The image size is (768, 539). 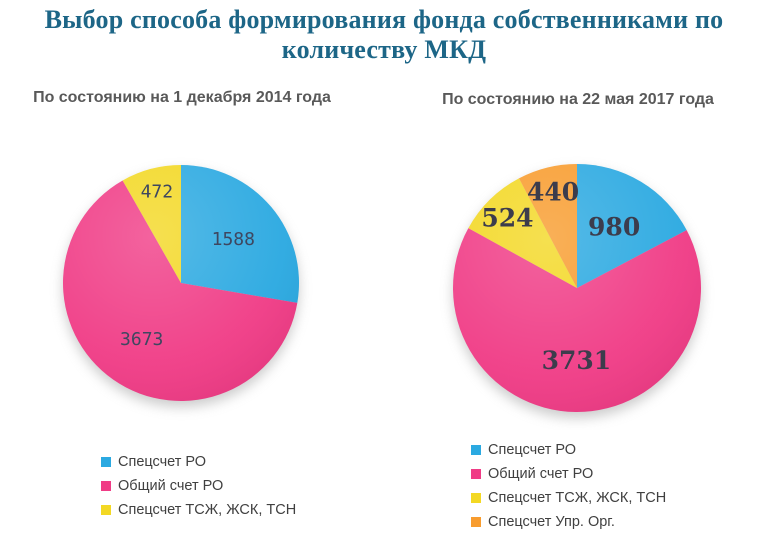 What do you see at coordinates (157, 192) in the screenshot?
I see `slice-value-label: 472` at bounding box center [157, 192].